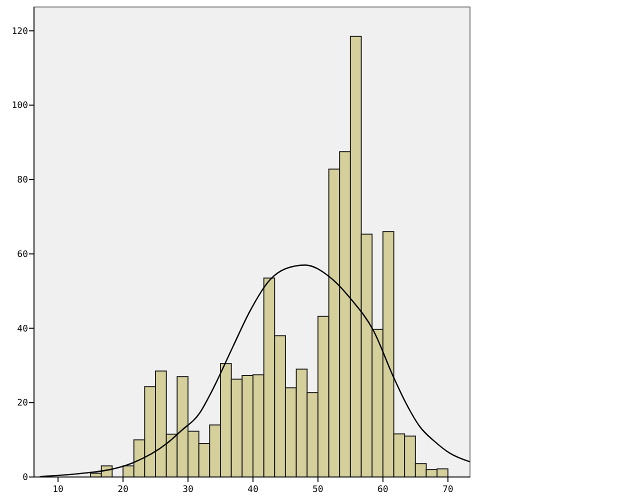 The width and height of the screenshot is (629, 504). I want to click on y-tick-label: 120, so click(20, 31).